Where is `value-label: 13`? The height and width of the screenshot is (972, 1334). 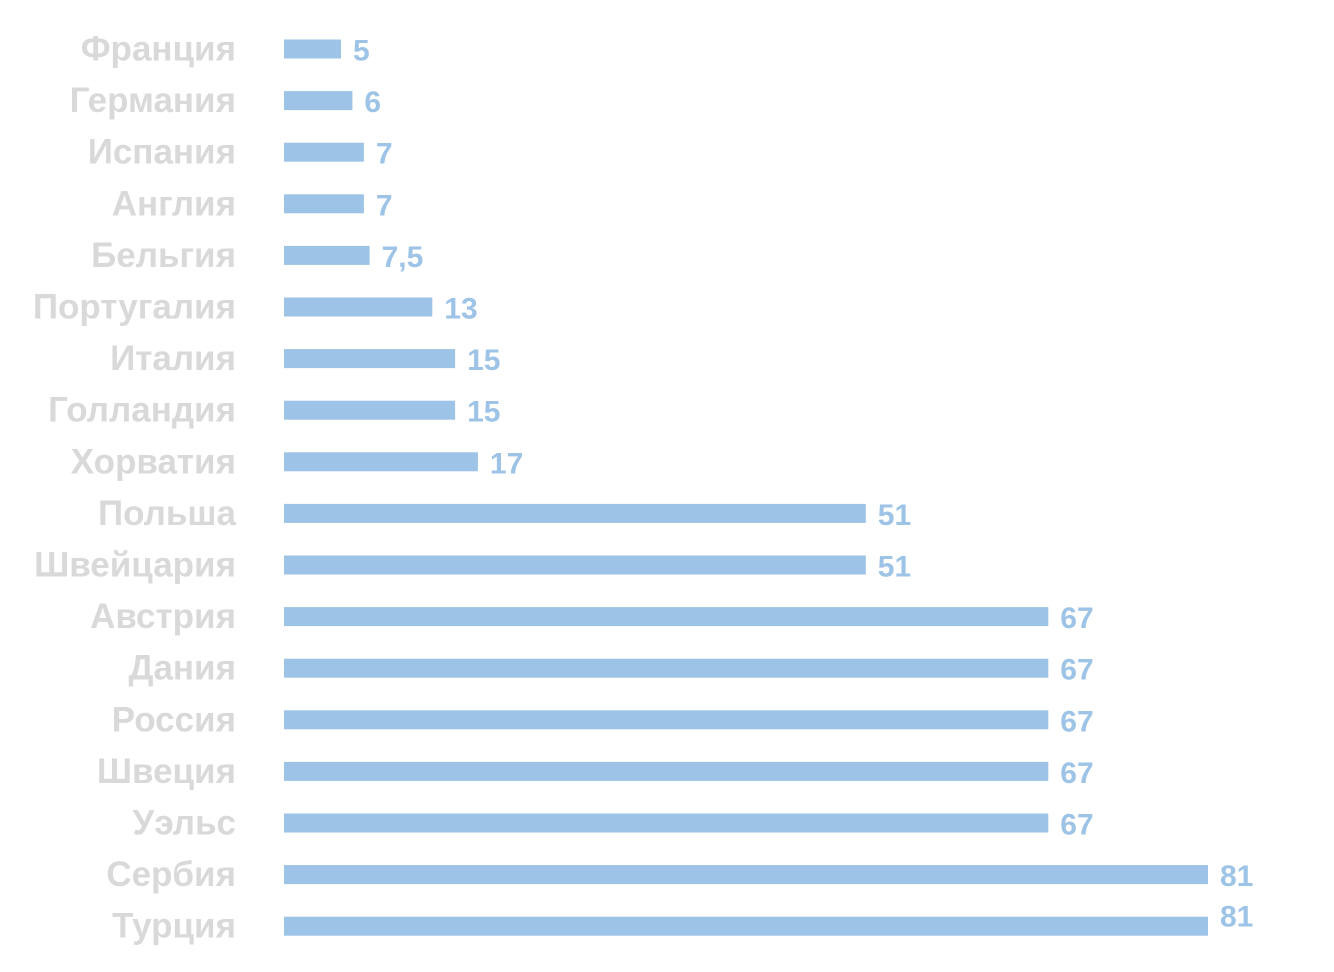 value-label: 13 is located at coordinates (460, 309).